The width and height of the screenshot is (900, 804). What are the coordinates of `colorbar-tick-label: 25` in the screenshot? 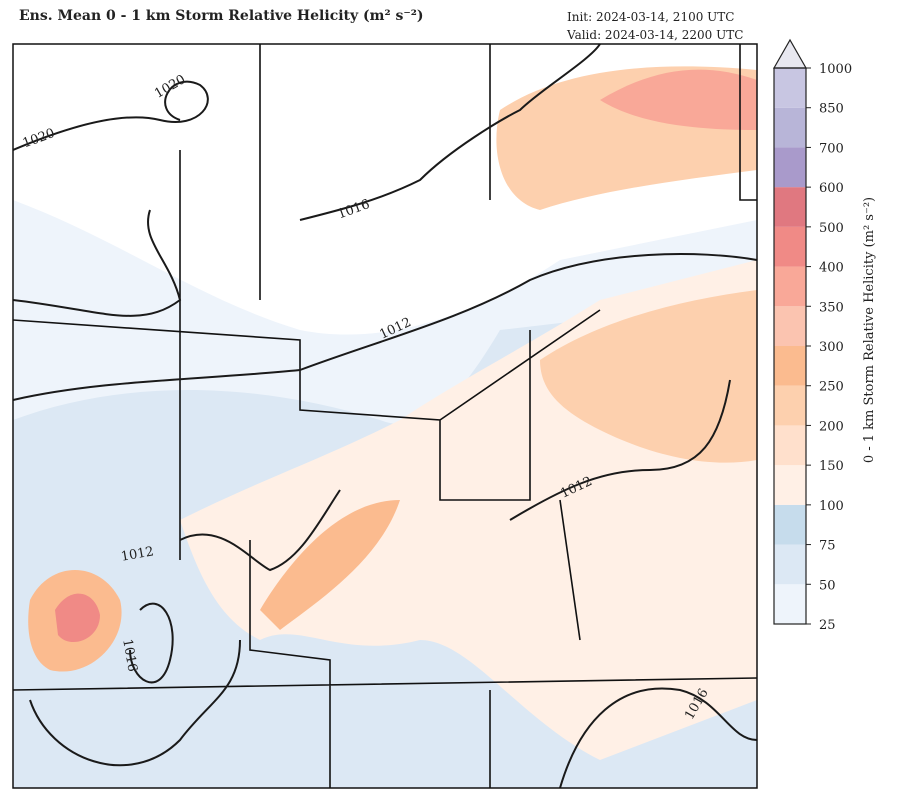 It's located at (827, 625).